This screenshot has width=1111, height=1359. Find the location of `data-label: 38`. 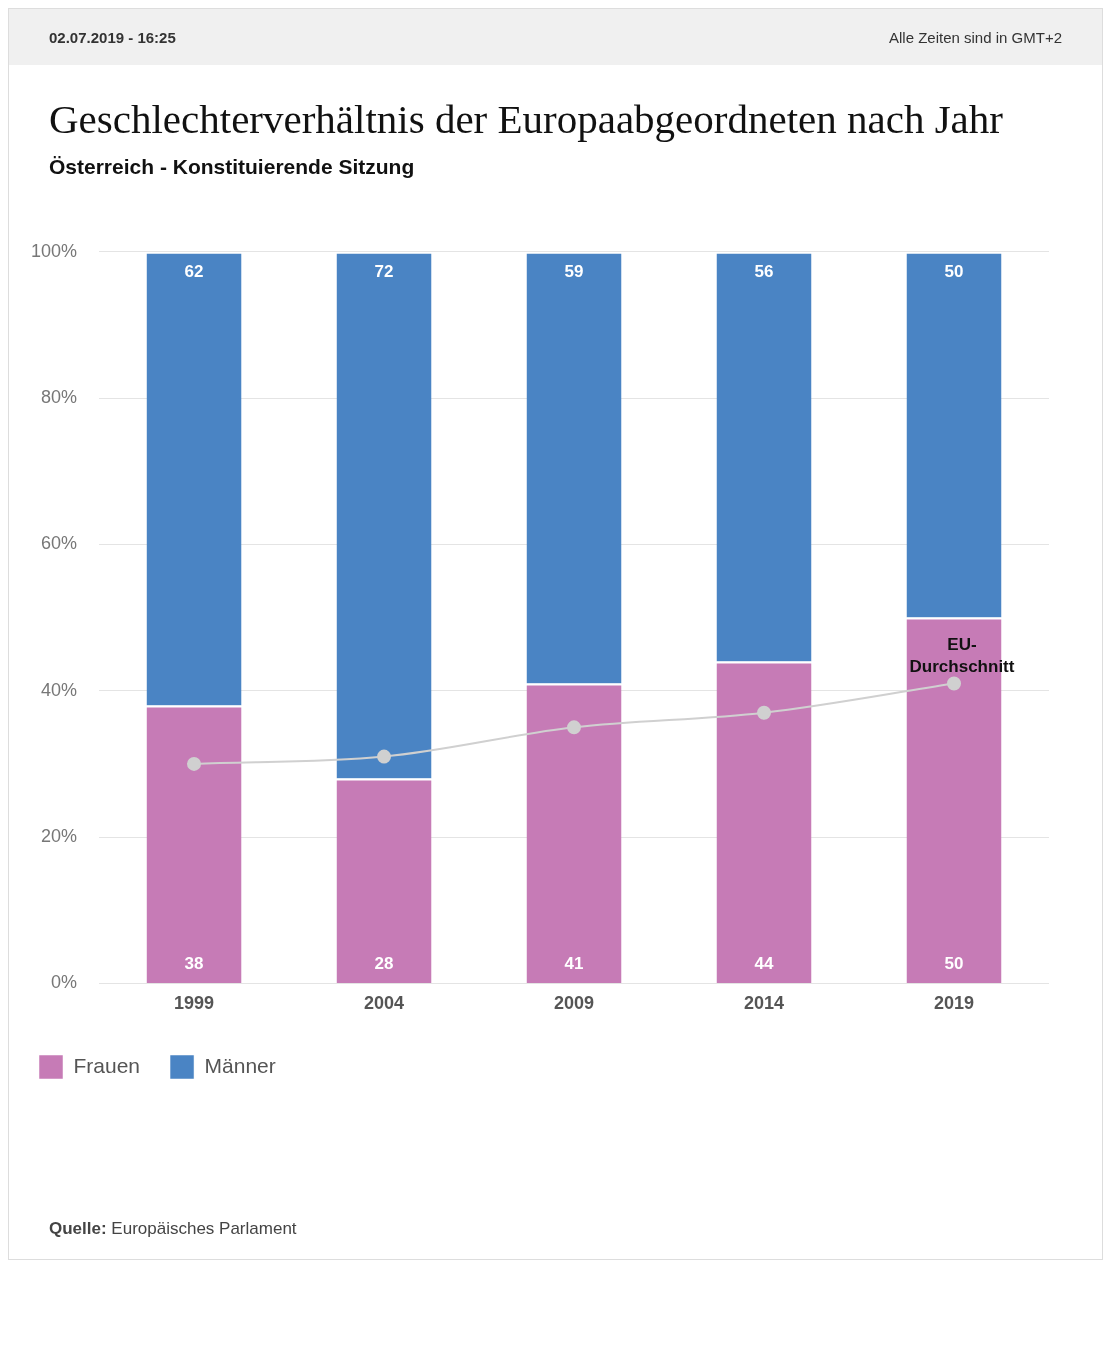

data-label: 38 is located at coordinates (194, 964).